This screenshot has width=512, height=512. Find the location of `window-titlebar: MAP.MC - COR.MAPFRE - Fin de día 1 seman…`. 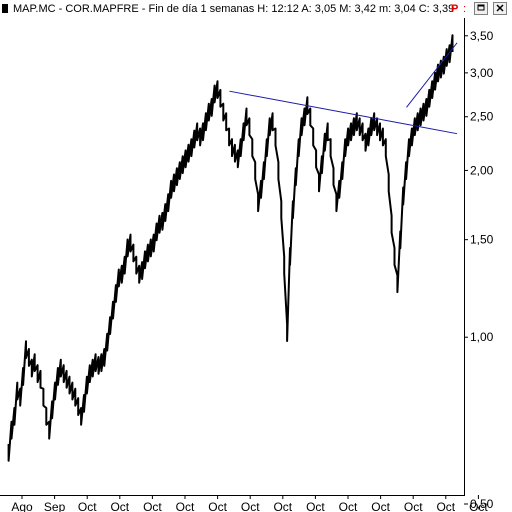

window-titlebar: MAP.MC - COR.MAPFRE - Fin de día 1 seman… is located at coordinates (256, 9).